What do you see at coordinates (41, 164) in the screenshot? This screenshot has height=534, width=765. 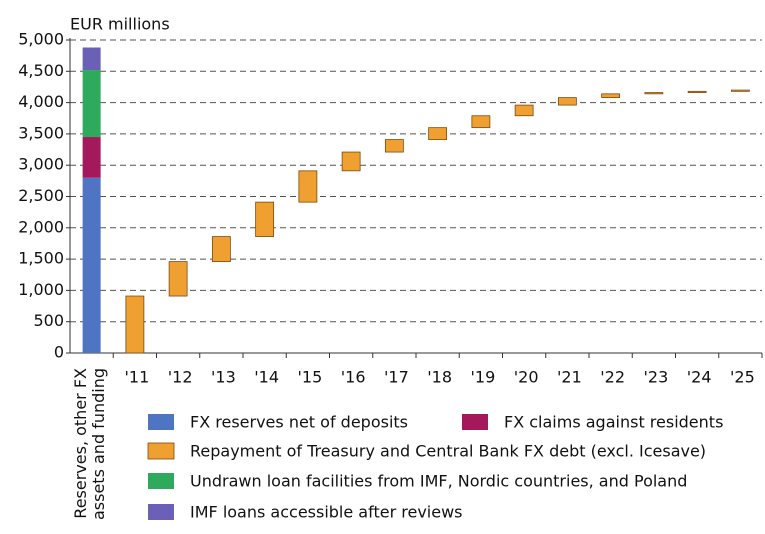 I see `y-tick-label: 3,000` at bounding box center [41, 164].